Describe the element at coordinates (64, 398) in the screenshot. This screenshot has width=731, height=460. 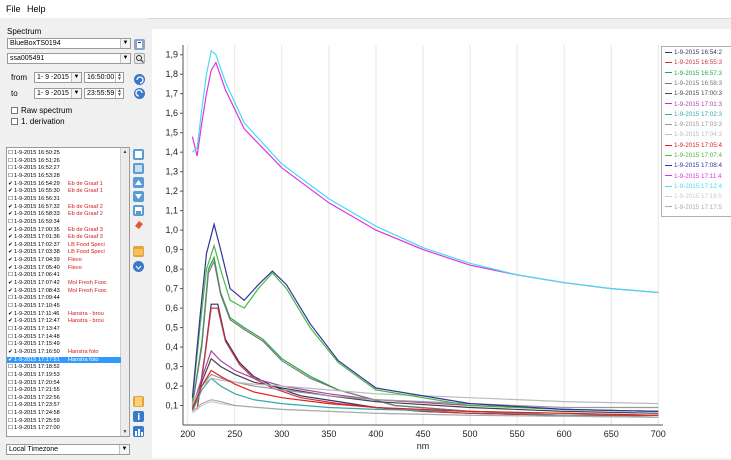
I see `list-item: ☐1-9-2015 17:22:56` at that location.